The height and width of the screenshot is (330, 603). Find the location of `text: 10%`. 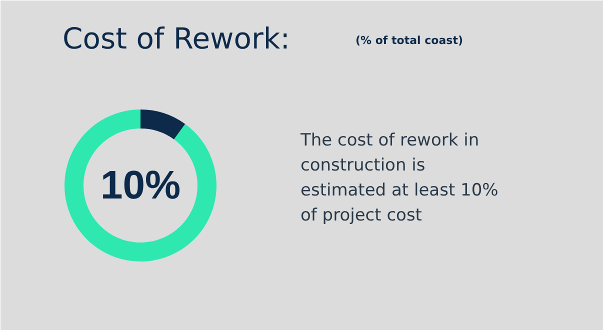

text: 10% is located at coordinates (140, 186).